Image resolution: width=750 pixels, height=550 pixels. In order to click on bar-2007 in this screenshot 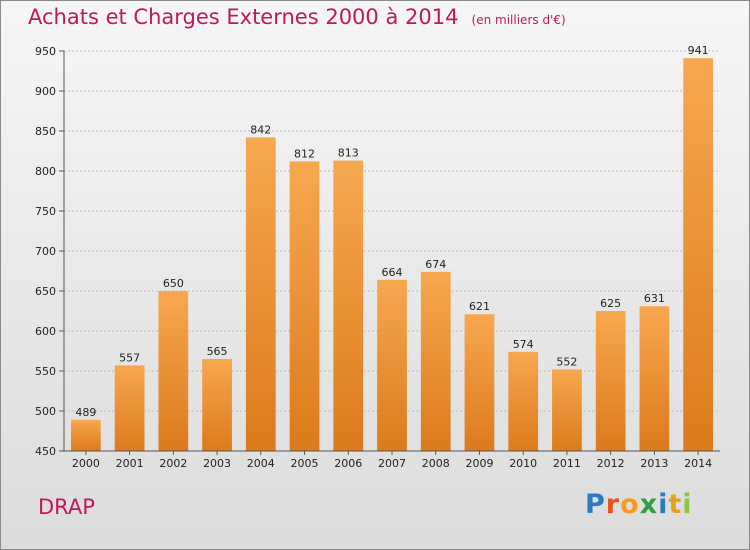, I will do `click(392, 365)`.